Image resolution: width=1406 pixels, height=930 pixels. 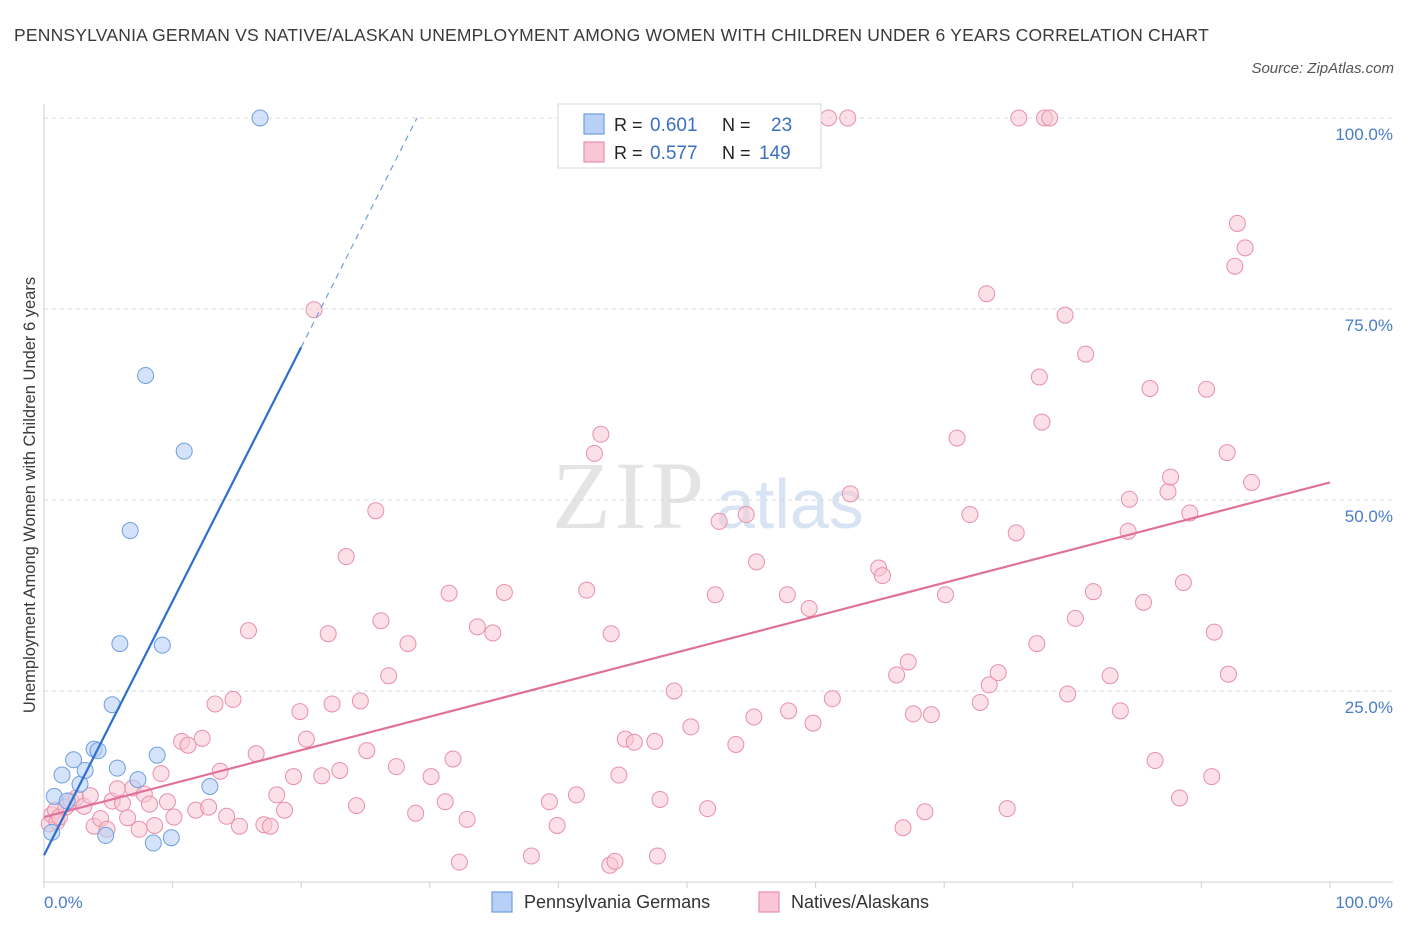 What do you see at coordinates (628, 153) in the screenshot?
I see `legend-r-label-pink: R =` at bounding box center [628, 153].